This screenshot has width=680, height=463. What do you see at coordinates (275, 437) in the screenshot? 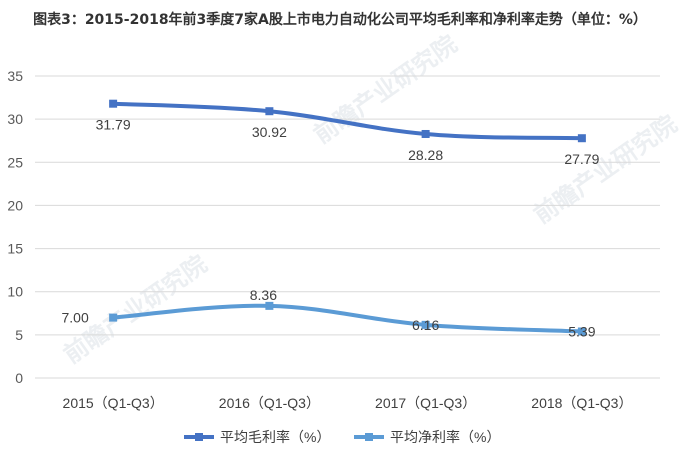
I see `legend-label: 平均毛利率（%）` at bounding box center [275, 437].